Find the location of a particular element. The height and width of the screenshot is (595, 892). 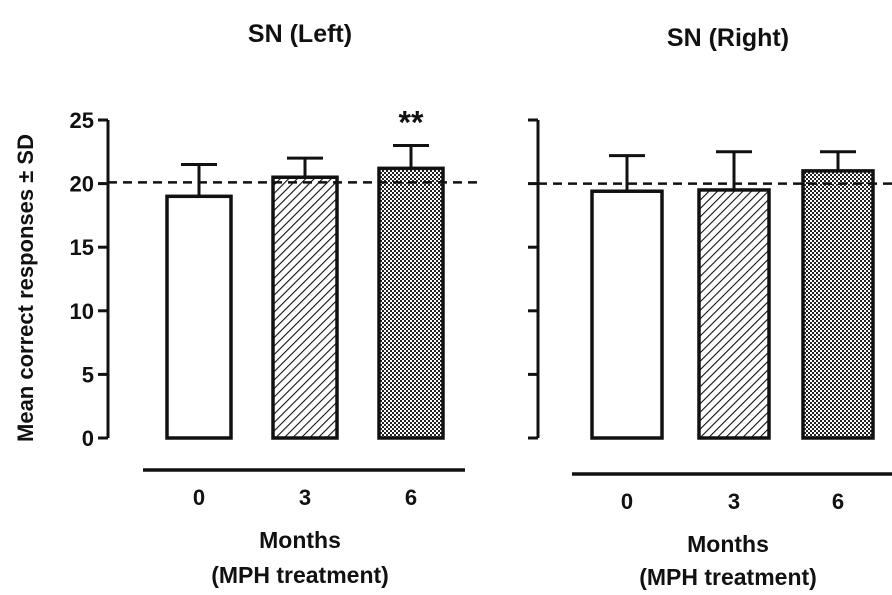

y-tick-label: 0 is located at coordinates (88, 438).